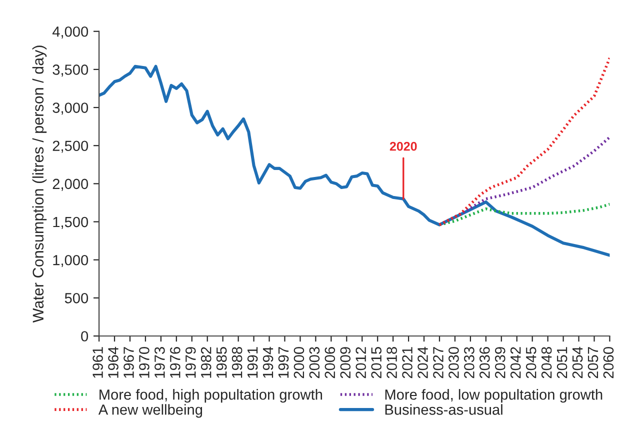 The width and height of the screenshot is (619, 448). Describe the element at coordinates (515, 362) in the screenshot. I see `x-tick-label: 2042` at that location.